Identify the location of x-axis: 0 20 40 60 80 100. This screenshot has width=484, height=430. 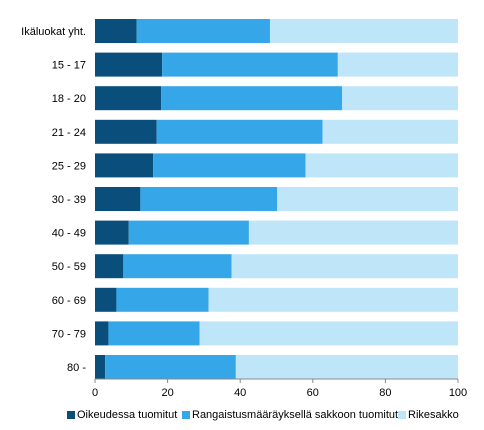
(279, 388).